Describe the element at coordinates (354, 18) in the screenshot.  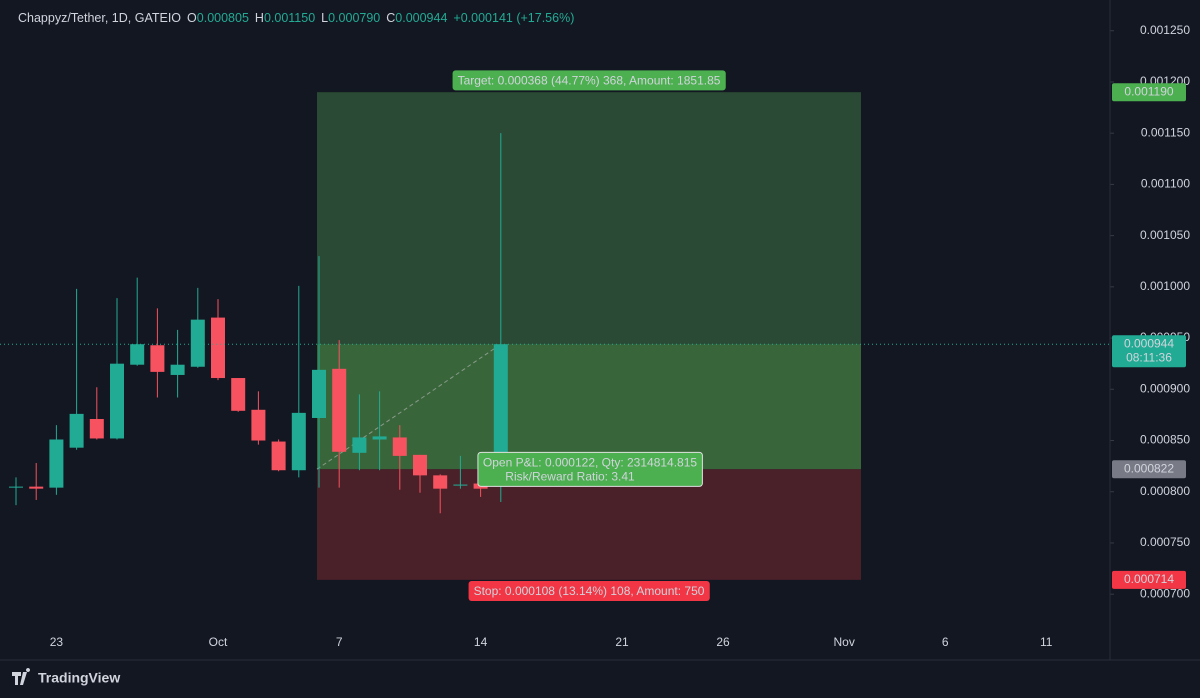
I see `header-value: 0.000790` at that location.